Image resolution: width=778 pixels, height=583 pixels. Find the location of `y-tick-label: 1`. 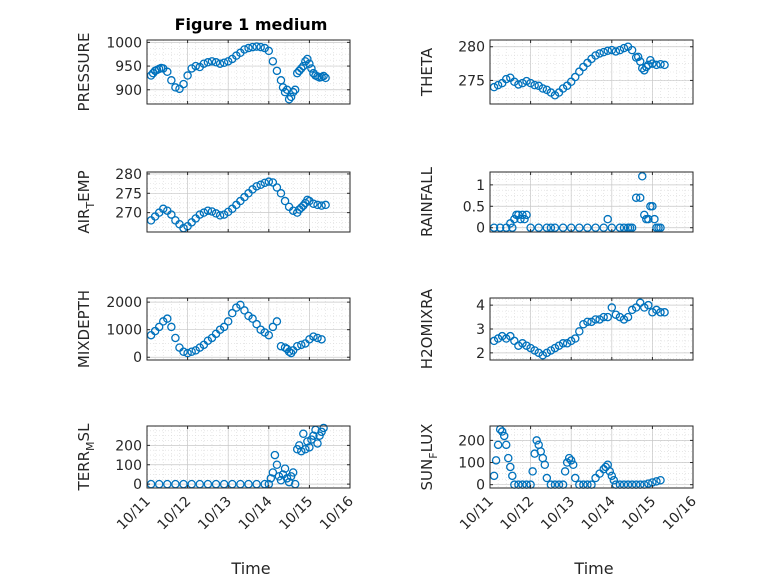

y-tick-label: 1 is located at coordinates (480, 186).